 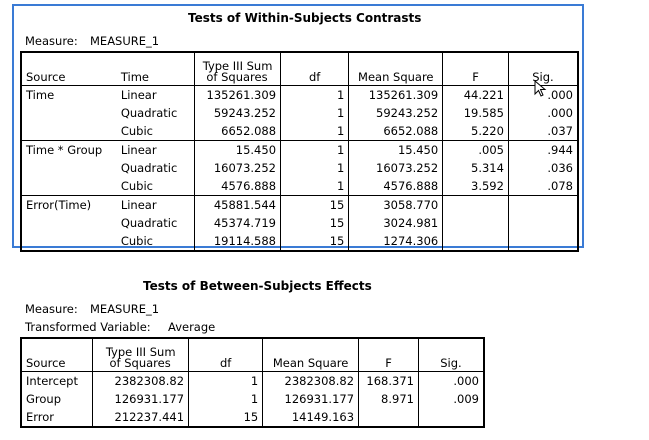 What do you see at coordinates (395, 69) in the screenshot?
I see `header-mean-square: Mean Square` at bounding box center [395, 69].